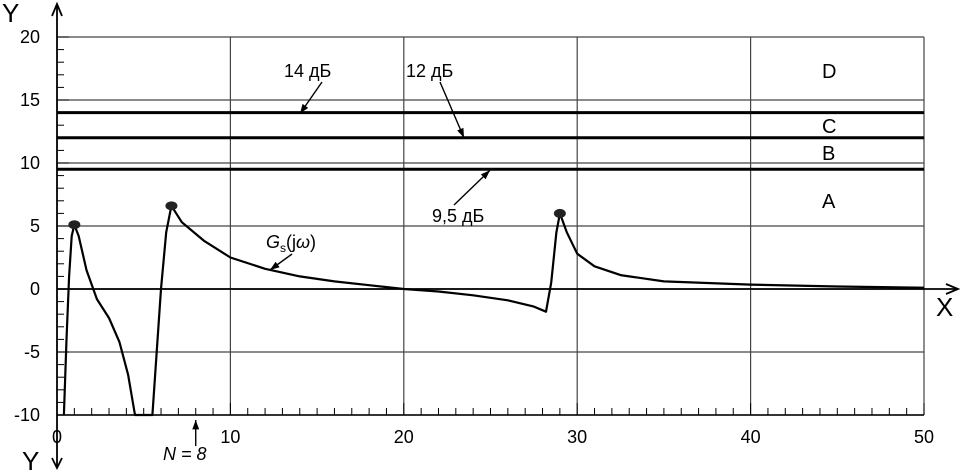  What do you see at coordinates (57, 9) in the screenshot?
I see `y-axis-arrow` at bounding box center [57, 9].